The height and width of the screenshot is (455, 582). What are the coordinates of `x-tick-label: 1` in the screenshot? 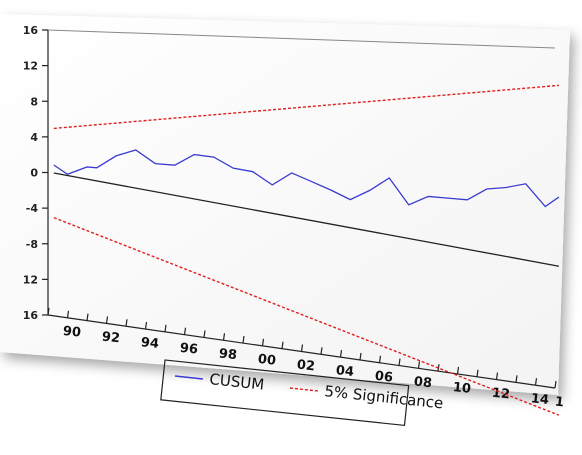 It's located at (559, 403).